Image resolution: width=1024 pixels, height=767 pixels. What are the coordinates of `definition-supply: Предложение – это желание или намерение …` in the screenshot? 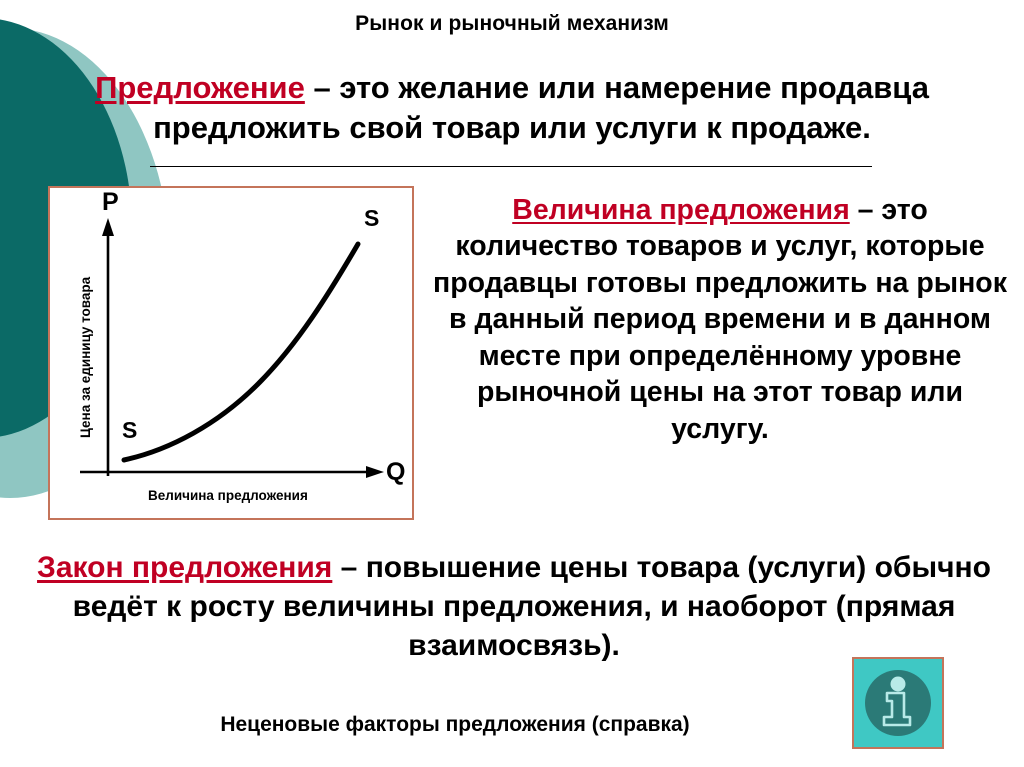 It's located at (512, 108).